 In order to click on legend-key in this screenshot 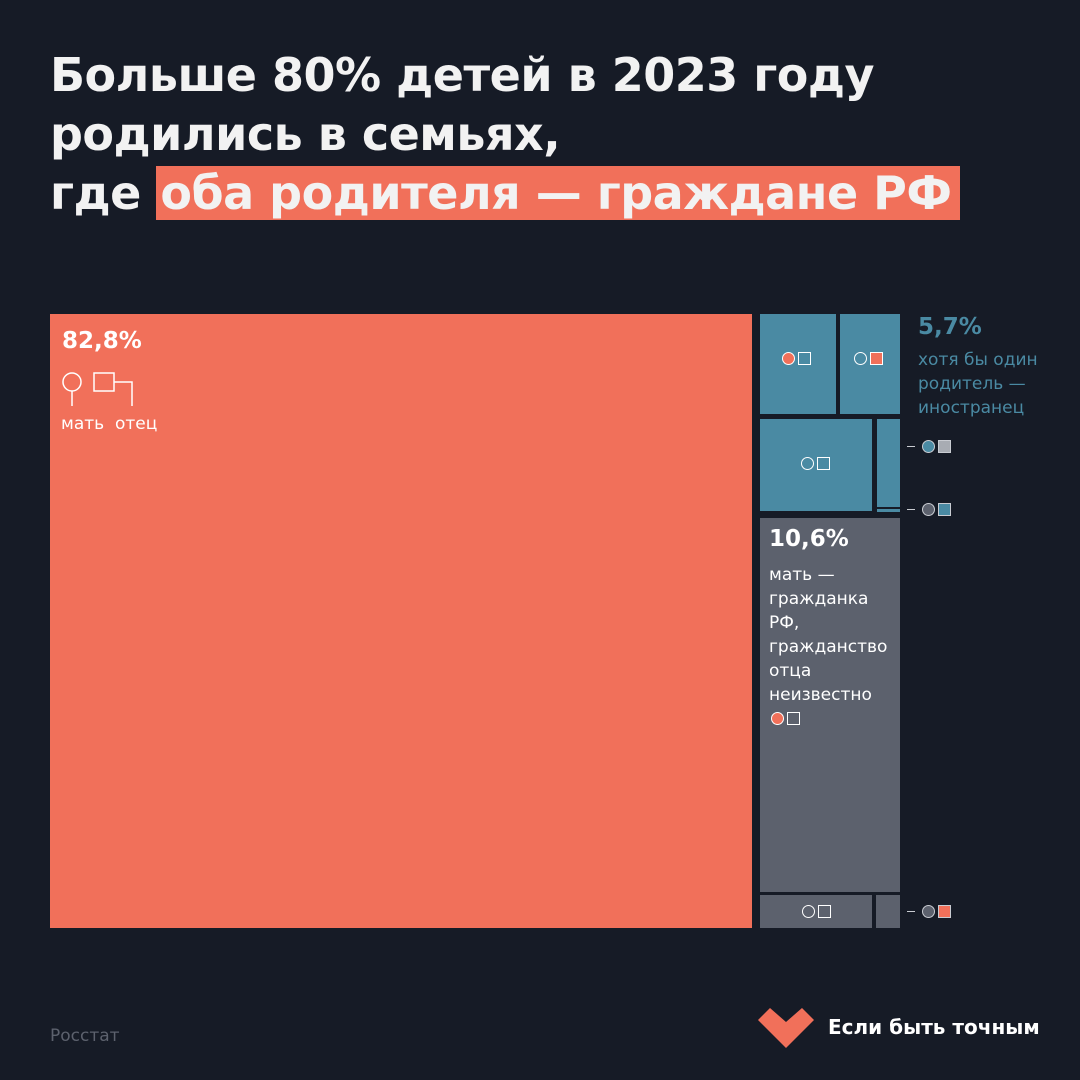, I will do `click(97, 389)`.